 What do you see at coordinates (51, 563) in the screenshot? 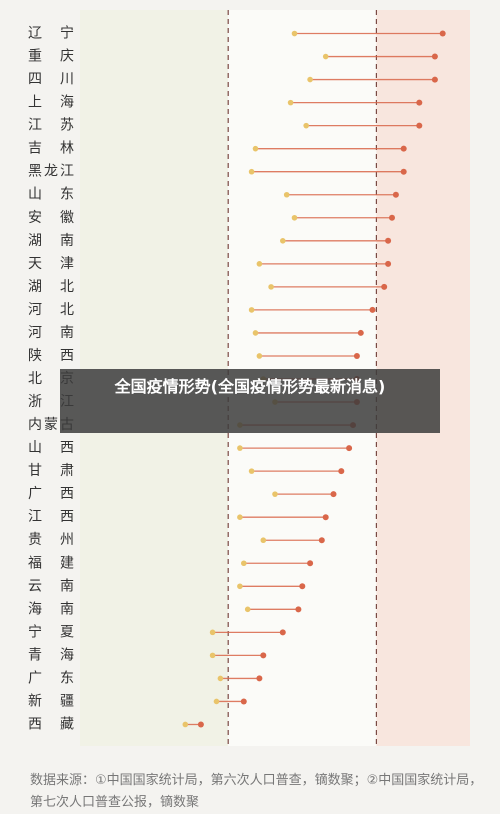
I see `category-label: 福建` at bounding box center [51, 563].